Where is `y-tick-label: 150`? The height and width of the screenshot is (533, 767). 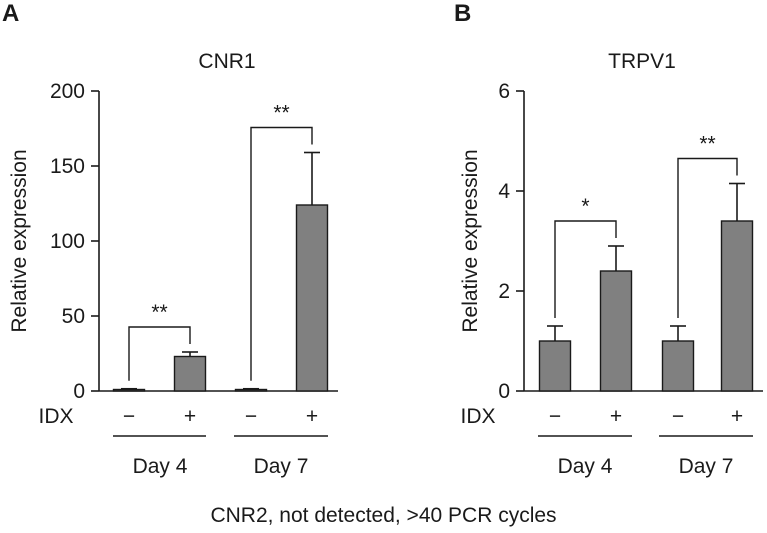
y-tick-label: 150 is located at coordinates (67, 166).